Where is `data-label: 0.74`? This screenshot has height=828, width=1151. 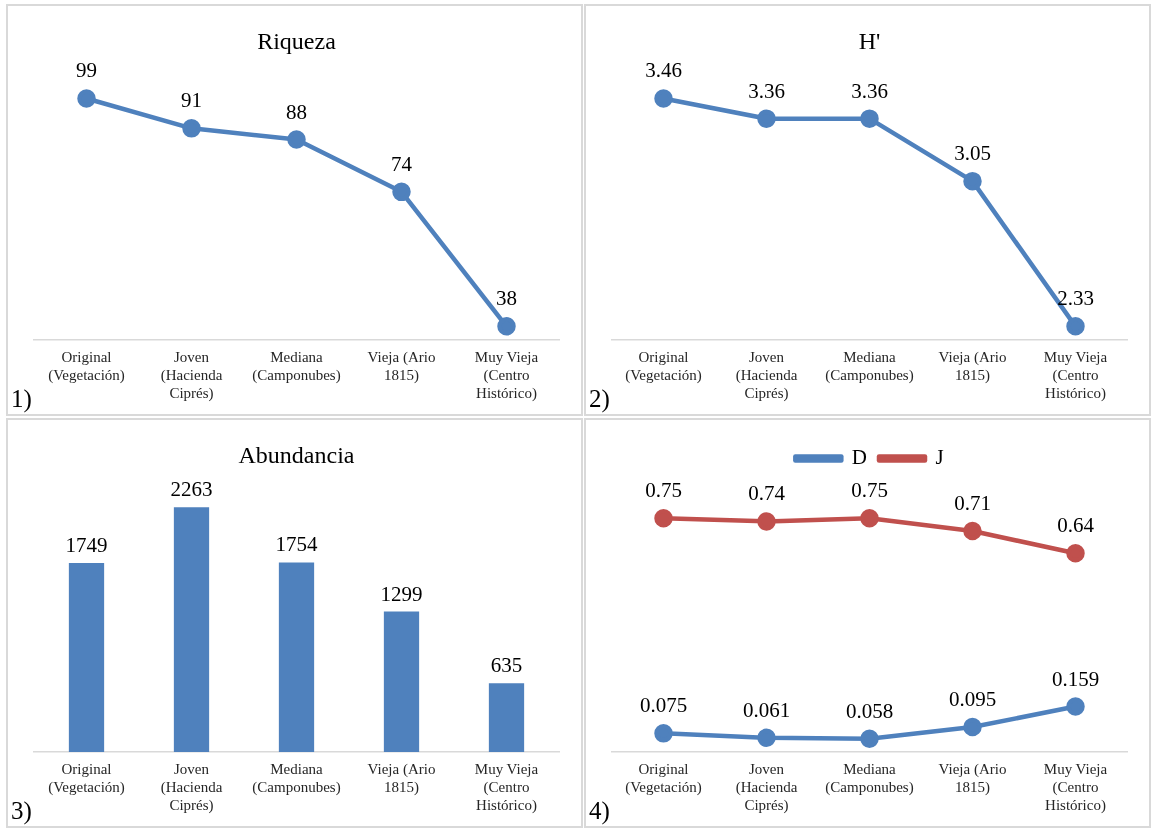
data-label: 0.74 is located at coordinates (767, 493).